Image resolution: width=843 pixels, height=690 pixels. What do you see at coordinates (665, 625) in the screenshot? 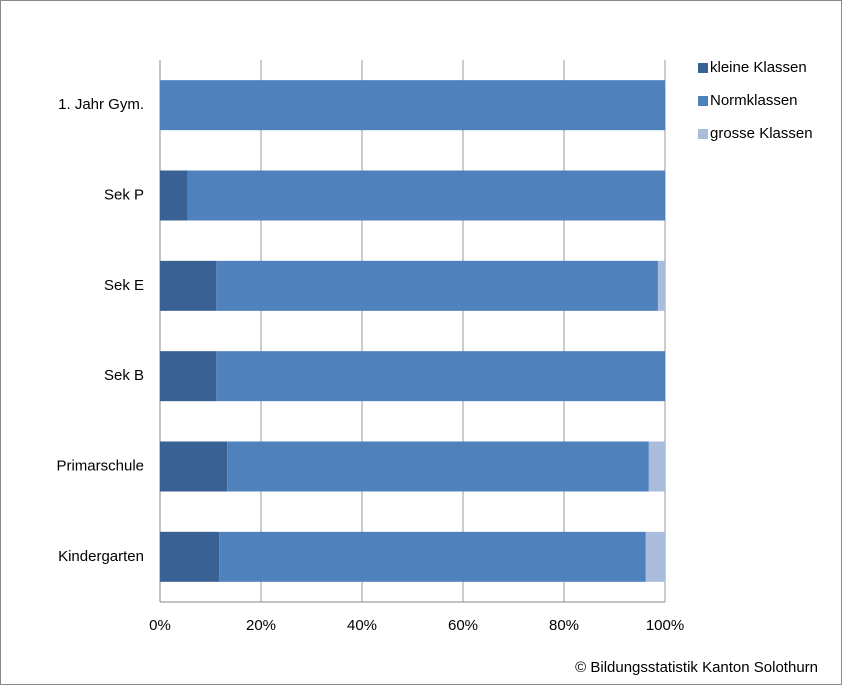
I see `x-tick-label: 100%` at bounding box center [665, 625].